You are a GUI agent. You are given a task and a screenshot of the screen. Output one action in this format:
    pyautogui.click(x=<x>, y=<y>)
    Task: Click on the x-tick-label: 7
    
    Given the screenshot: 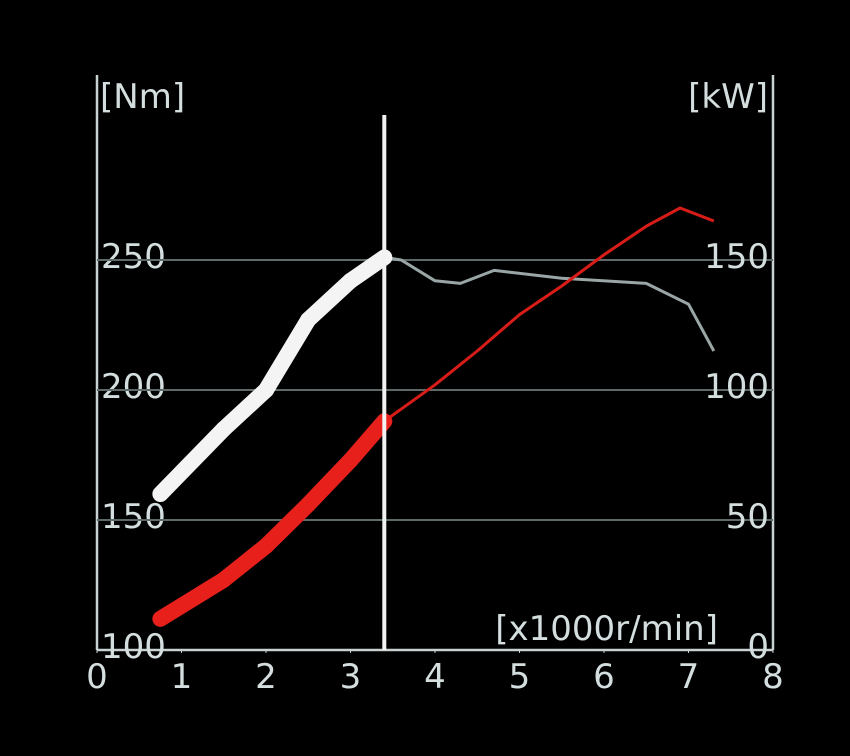 What is the action you would take?
    pyautogui.click(x=689, y=677)
    